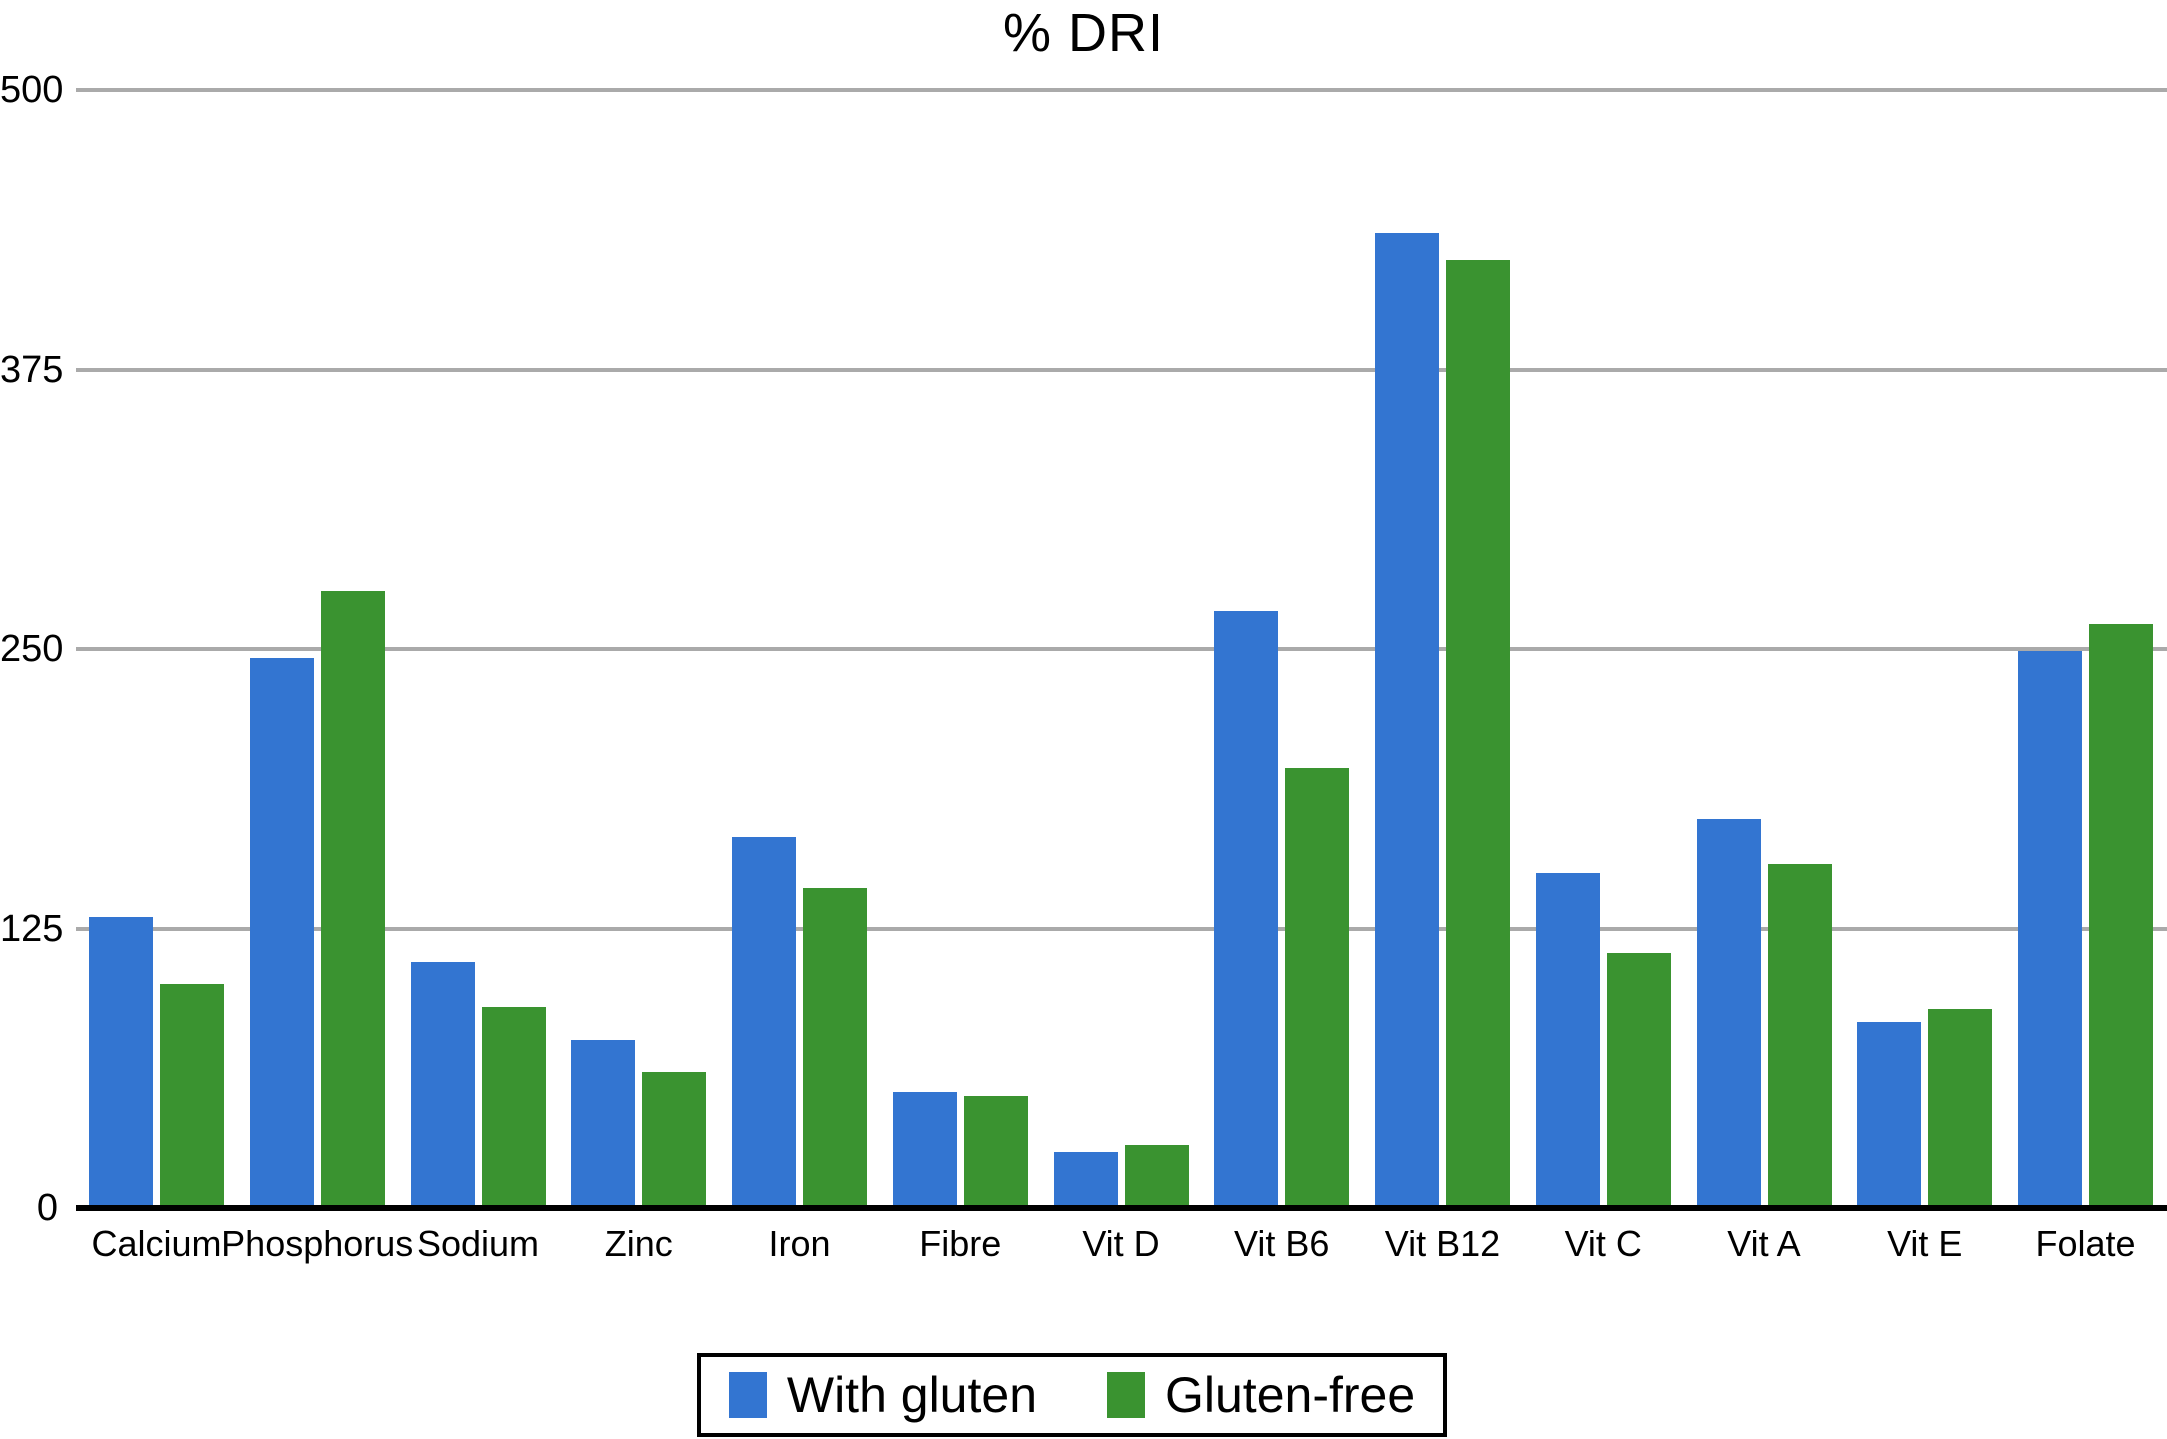  Describe the element at coordinates (1072, 1395) in the screenshot. I see `legend: With gluten Gluten-free` at that location.